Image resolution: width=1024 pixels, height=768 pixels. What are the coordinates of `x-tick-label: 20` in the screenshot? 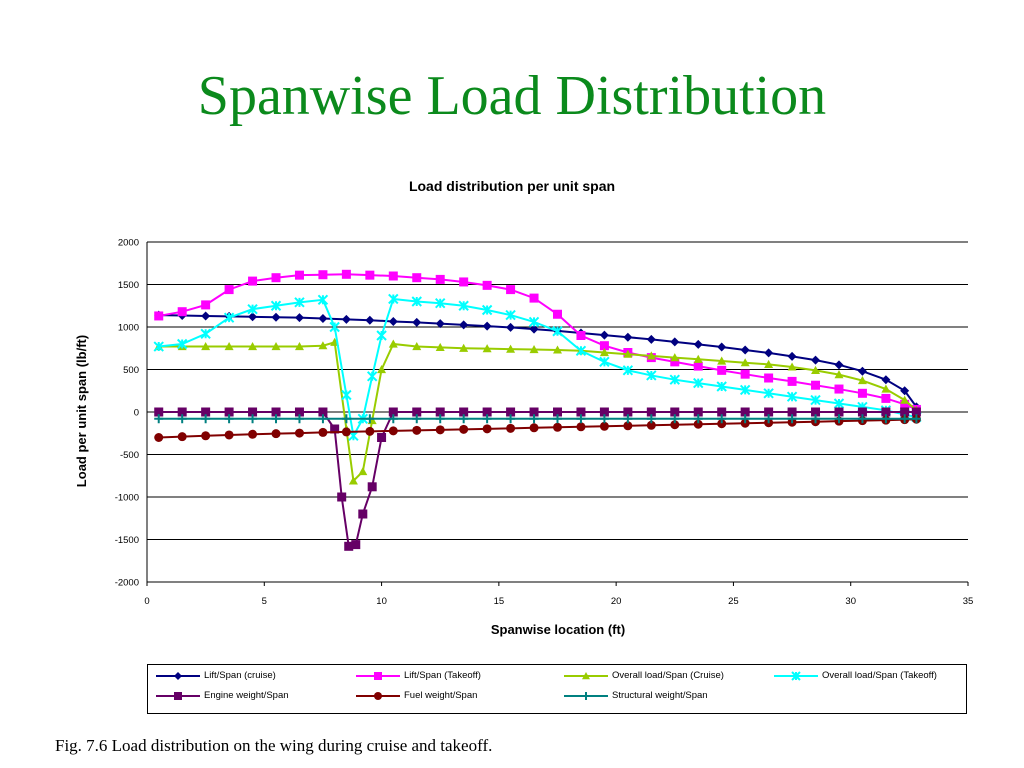 It's located at (616, 601).